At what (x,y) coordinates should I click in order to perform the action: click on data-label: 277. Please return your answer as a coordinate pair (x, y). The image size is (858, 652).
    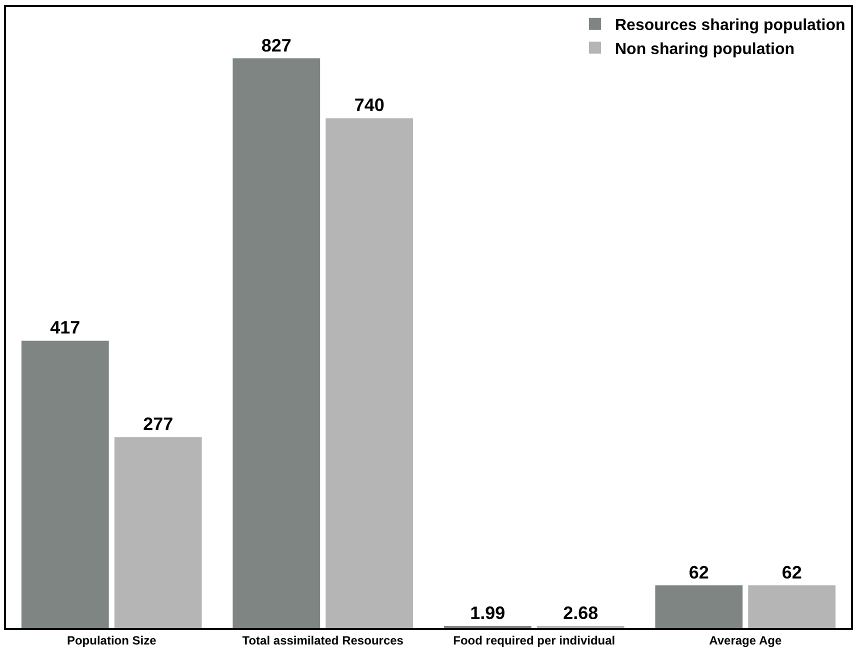
    Looking at the image, I should click on (158, 424).